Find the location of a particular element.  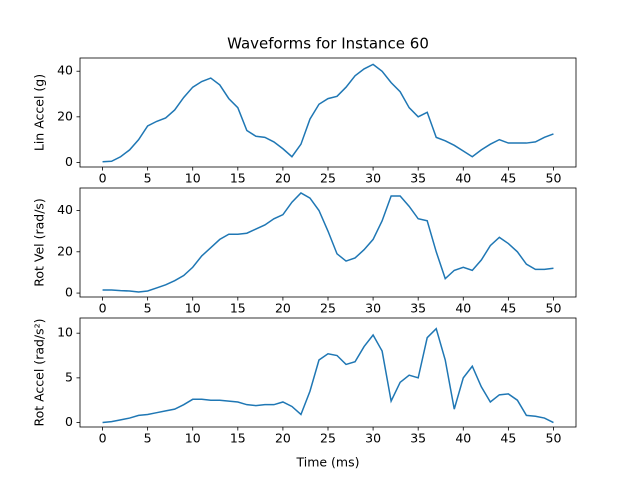

y-axis-label: Rot Vel (rad/s) is located at coordinates (39, 242).